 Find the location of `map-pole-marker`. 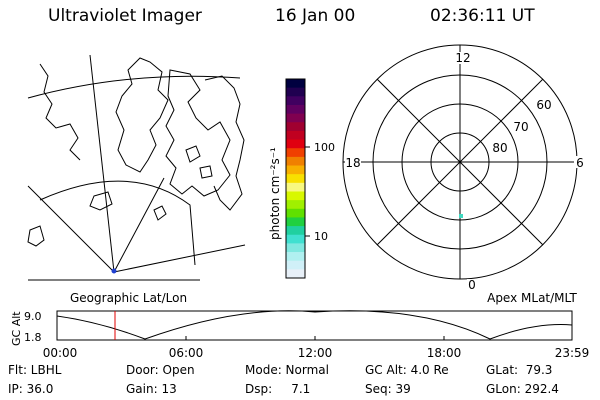

map-pole-marker is located at coordinates (114, 271).